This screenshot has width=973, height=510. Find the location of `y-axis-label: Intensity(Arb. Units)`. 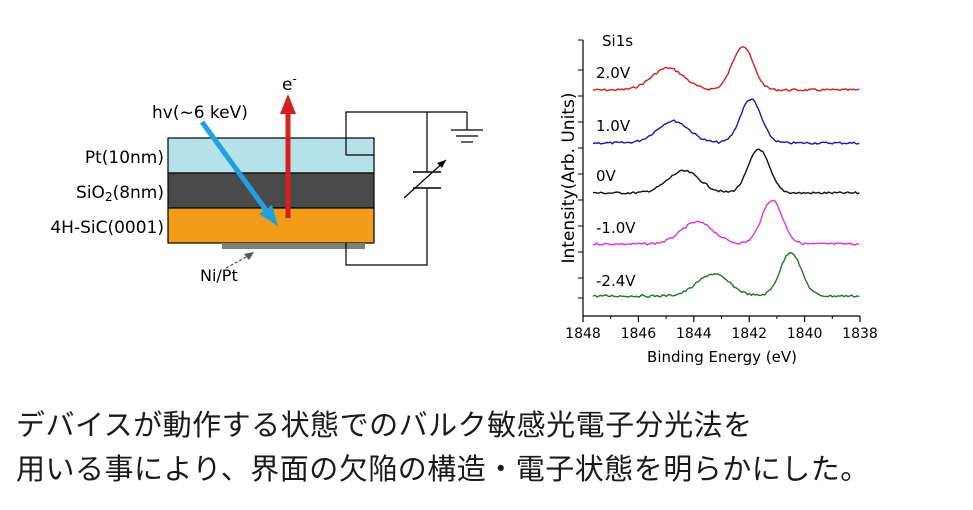

y-axis-label: Intensity(Arb. Units) is located at coordinates (569, 178).